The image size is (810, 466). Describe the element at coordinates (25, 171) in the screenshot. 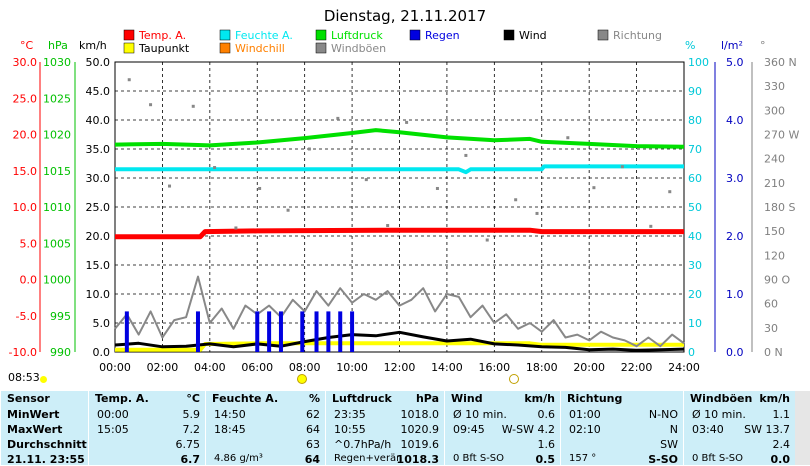

I see `temp-tick-label: 15.0` at that location.